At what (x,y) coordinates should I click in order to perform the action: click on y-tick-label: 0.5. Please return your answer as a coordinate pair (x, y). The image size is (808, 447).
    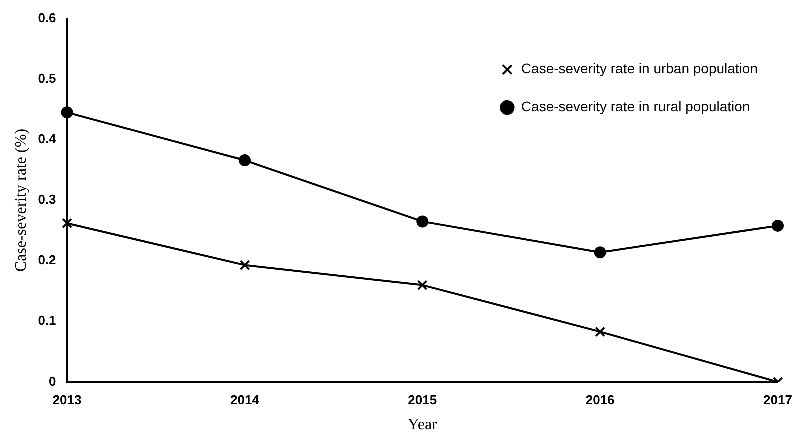
    Looking at the image, I should click on (47, 78).